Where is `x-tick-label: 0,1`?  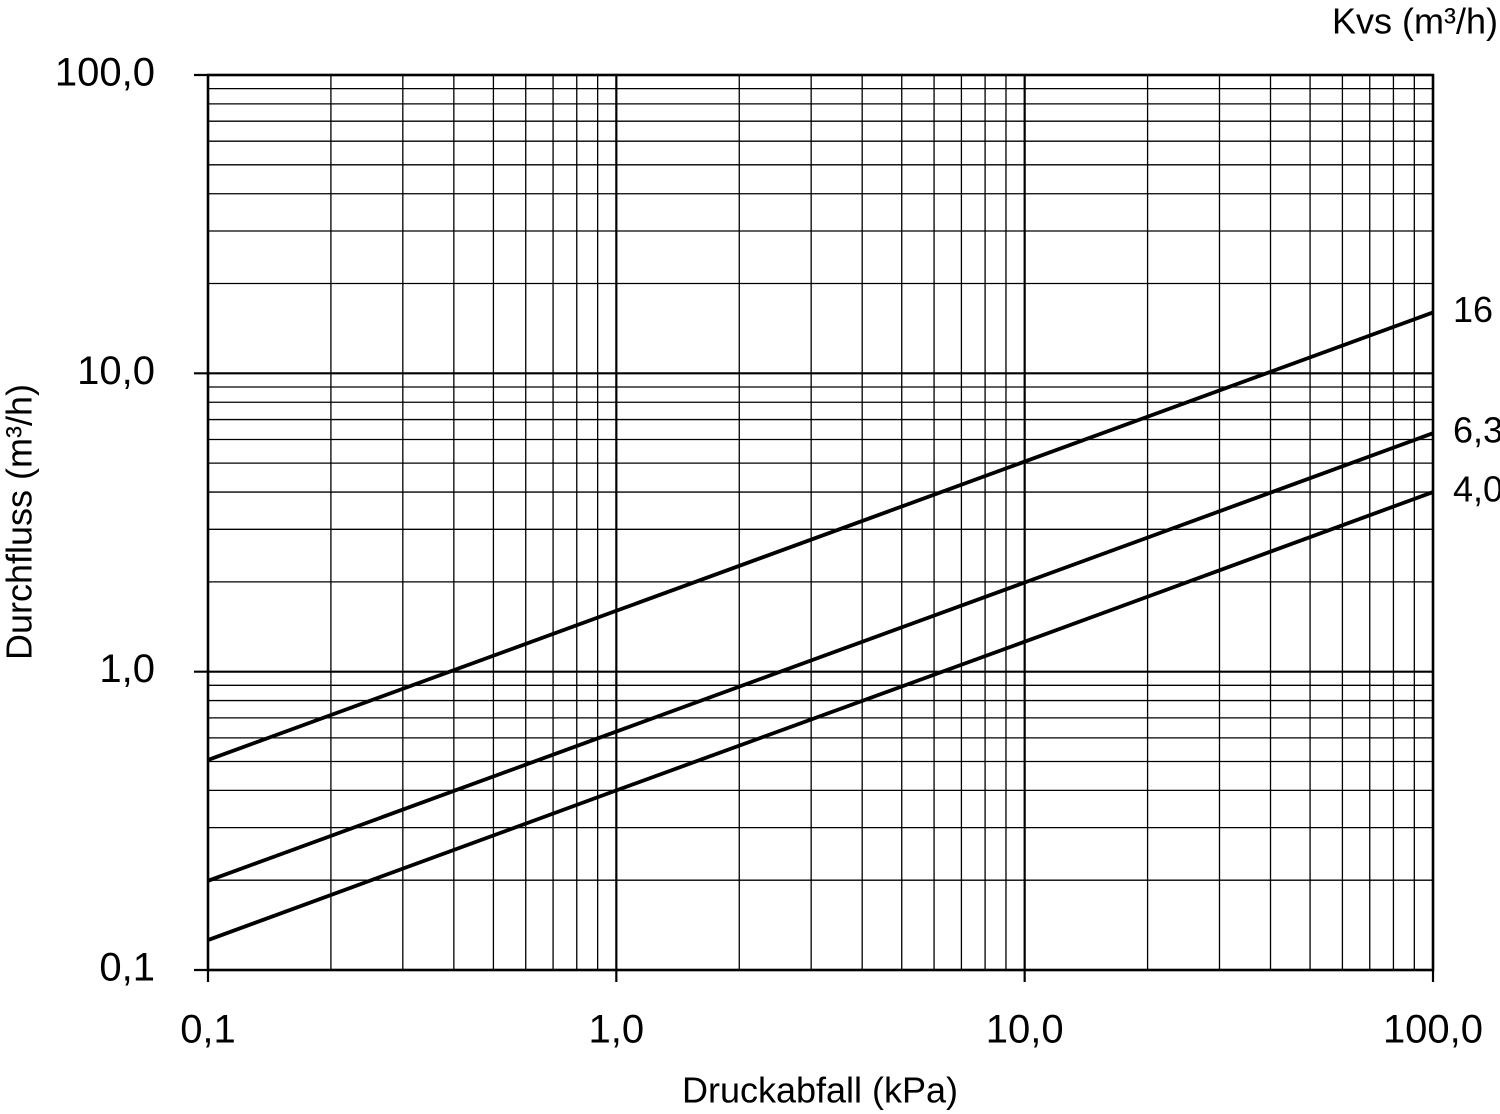
x-tick-label: 0,1 is located at coordinates (208, 1030).